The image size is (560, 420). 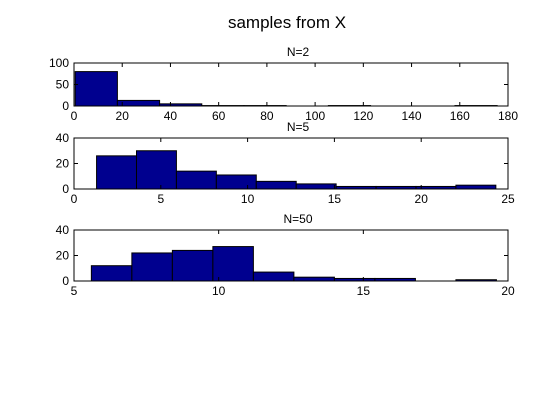 I want to click on x-tick-label: 160, so click(x=460, y=116).